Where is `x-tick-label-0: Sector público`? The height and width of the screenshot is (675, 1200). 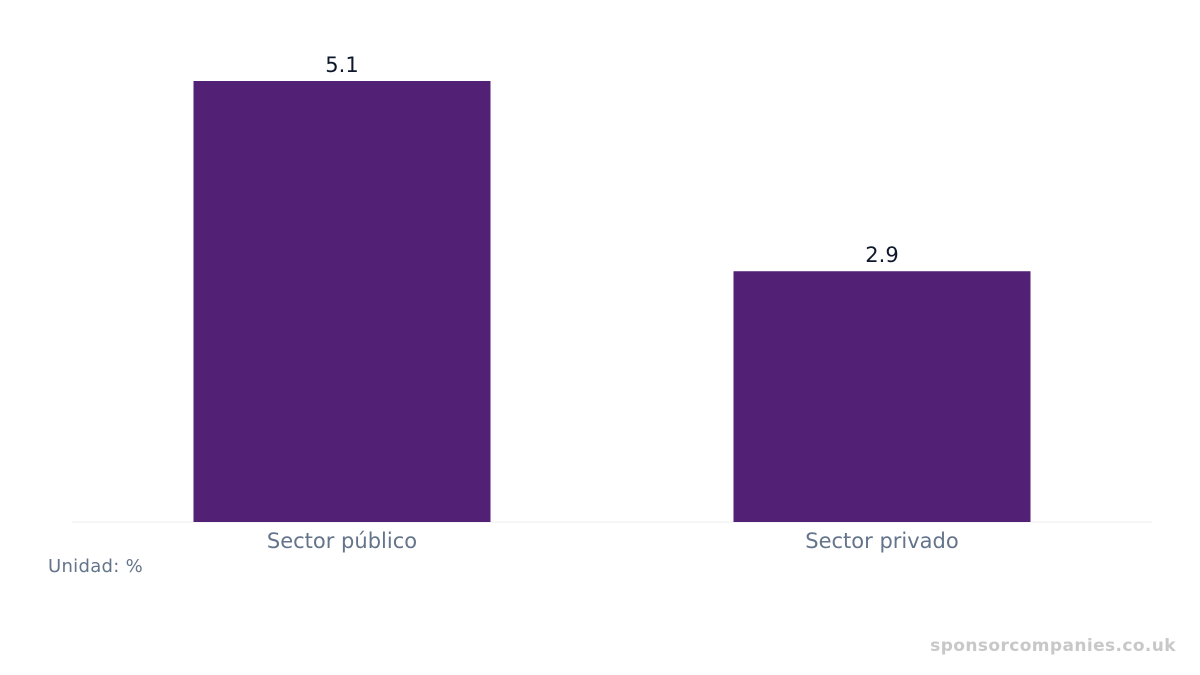
x-tick-label-0: Sector público is located at coordinates (342, 541).